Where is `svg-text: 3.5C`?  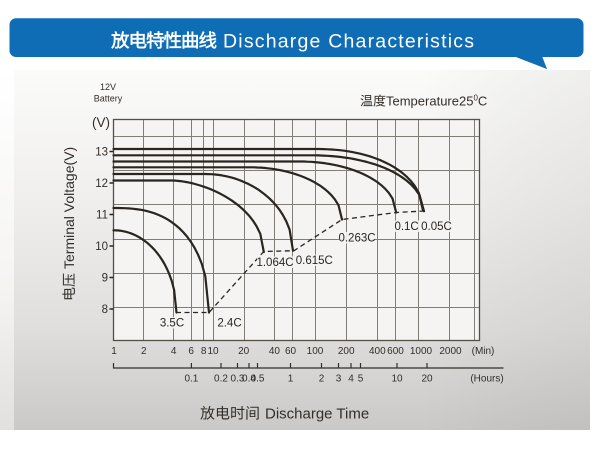 svg-text: 3.5C is located at coordinates (172, 324).